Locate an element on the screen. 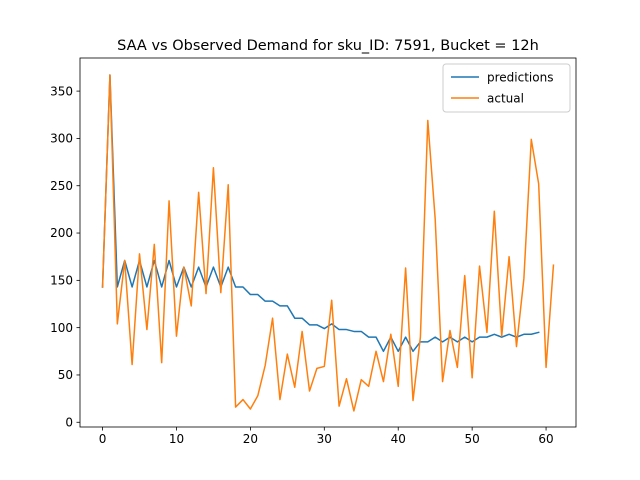  x-tick-label: 60 is located at coordinates (545, 439).